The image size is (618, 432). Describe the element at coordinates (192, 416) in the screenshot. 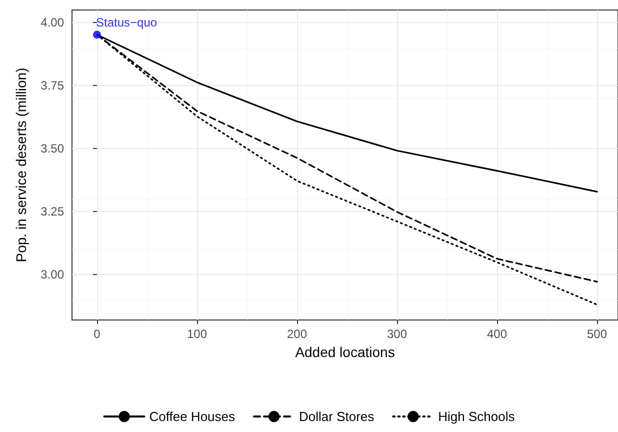

I see `legend-label: Coffee Houses` at that location.